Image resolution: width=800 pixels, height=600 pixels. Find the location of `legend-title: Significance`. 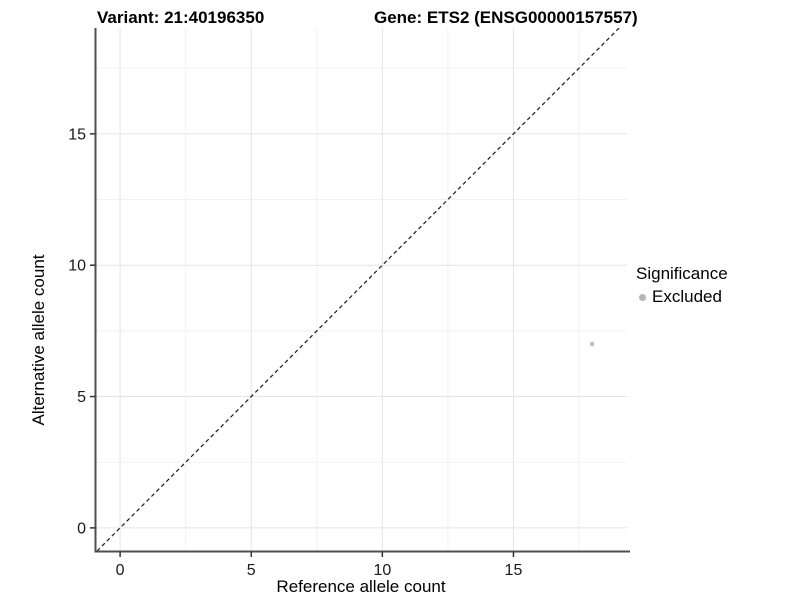

legend-title: Significance is located at coordinates (682, 273).